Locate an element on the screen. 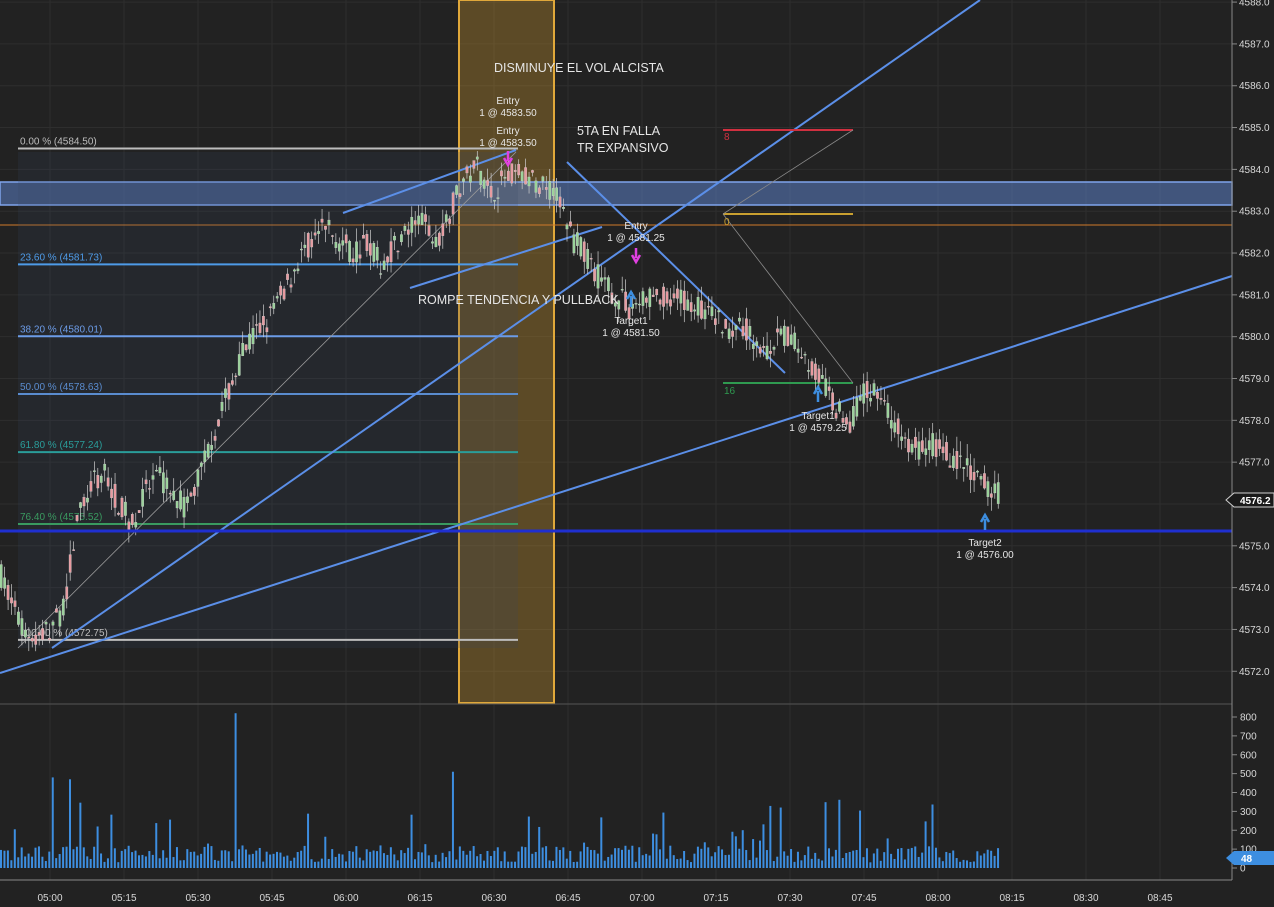 The height and width of the screenshot is (907, 1274). volume-tick-label: 700 is located at coordinates (1248, 736).